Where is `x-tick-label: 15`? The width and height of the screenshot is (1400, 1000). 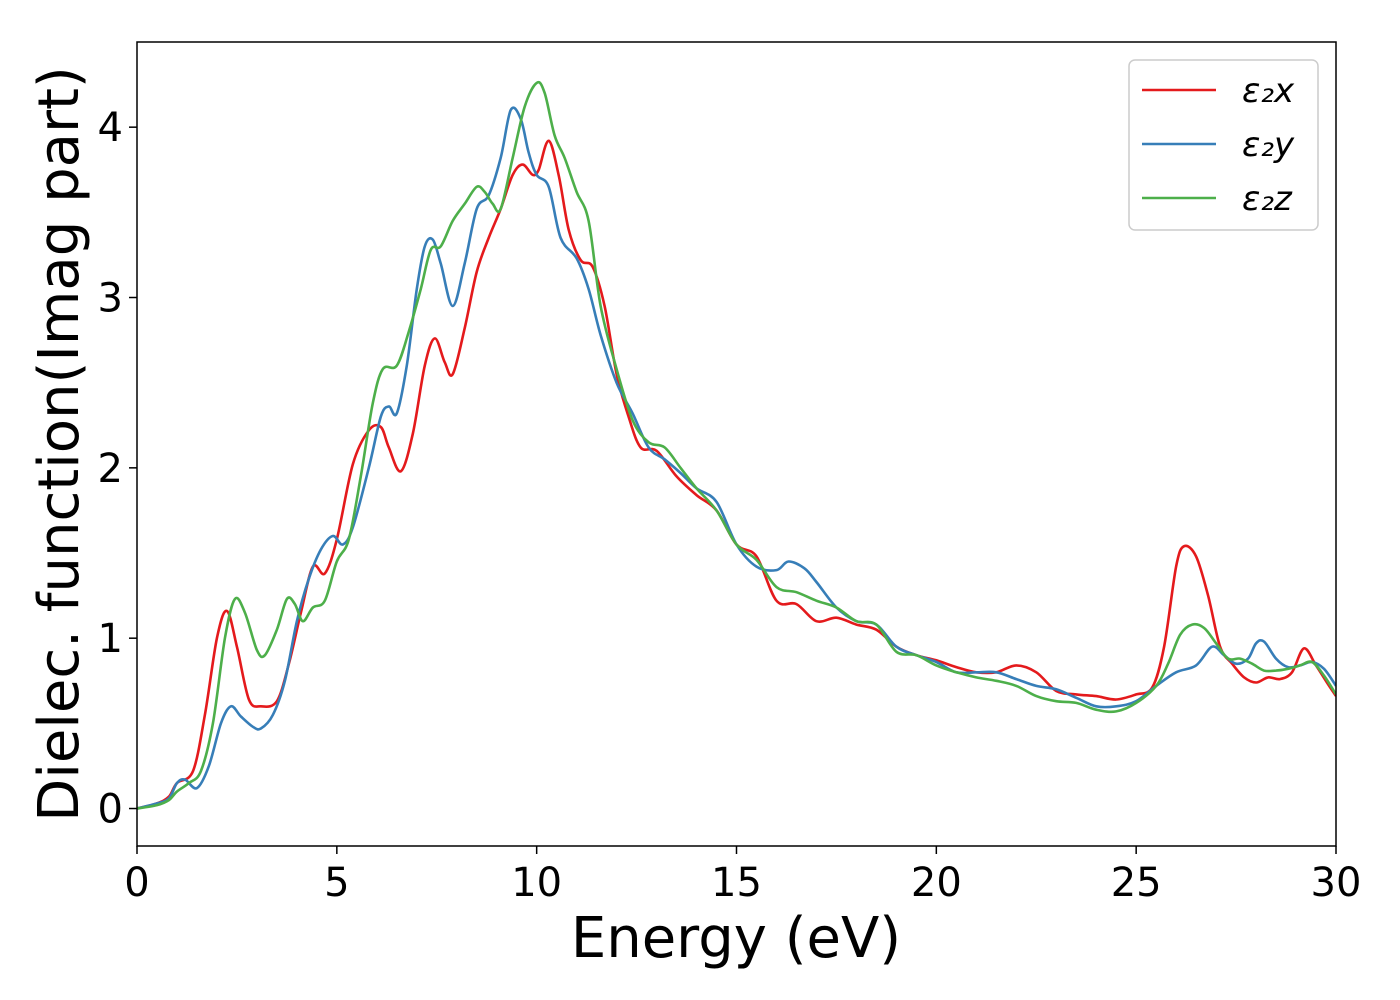
x-tick-label: 15 is located at coordinates (736, 883).